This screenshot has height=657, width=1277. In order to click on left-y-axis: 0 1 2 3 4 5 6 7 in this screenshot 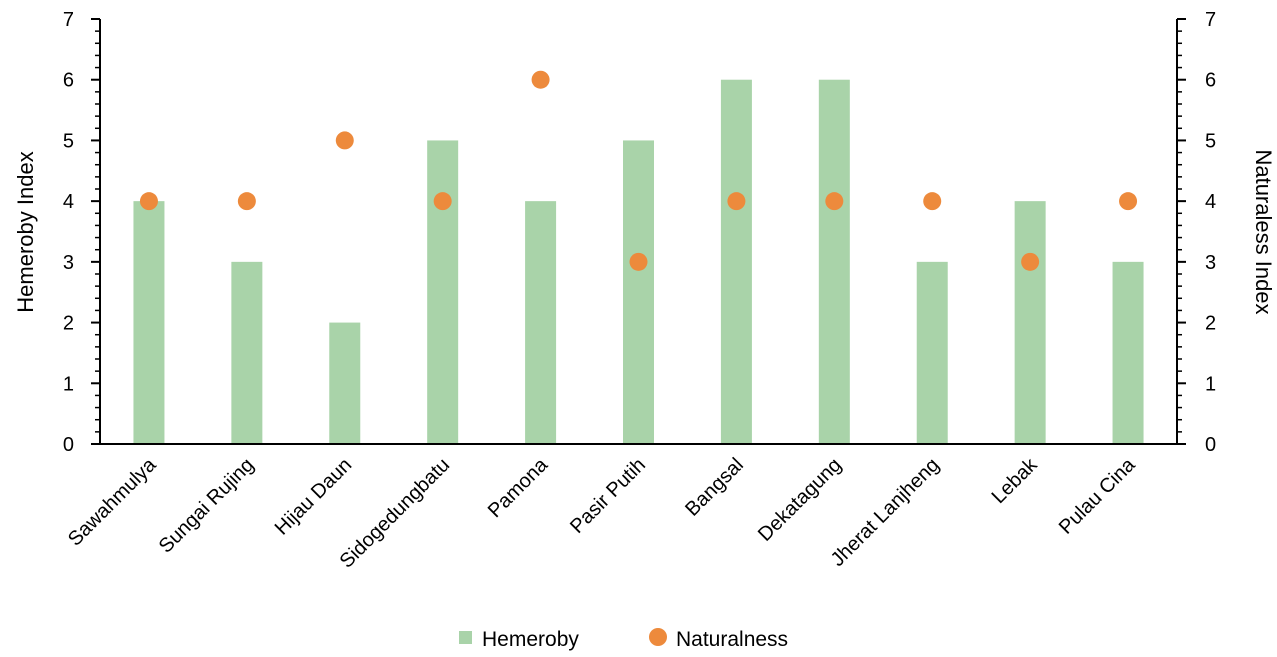, I will do `click(82, 232)`.